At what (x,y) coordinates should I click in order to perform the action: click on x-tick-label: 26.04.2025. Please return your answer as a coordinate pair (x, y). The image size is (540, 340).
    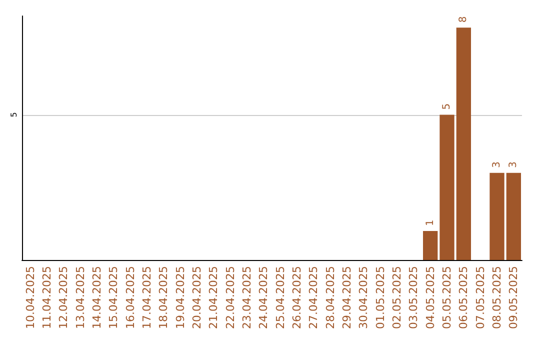
    Looking at the image, I should click on (297, 297).